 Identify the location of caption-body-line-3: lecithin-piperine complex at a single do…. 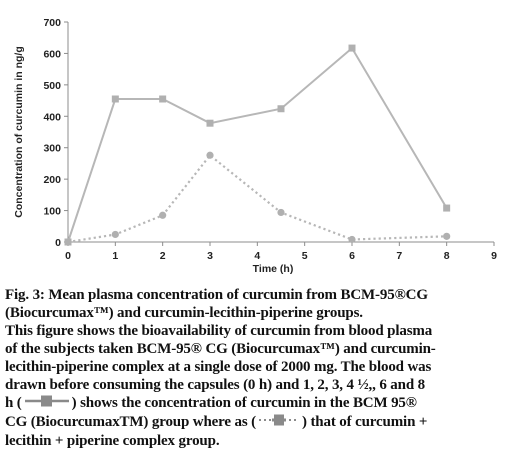
(218, 367).